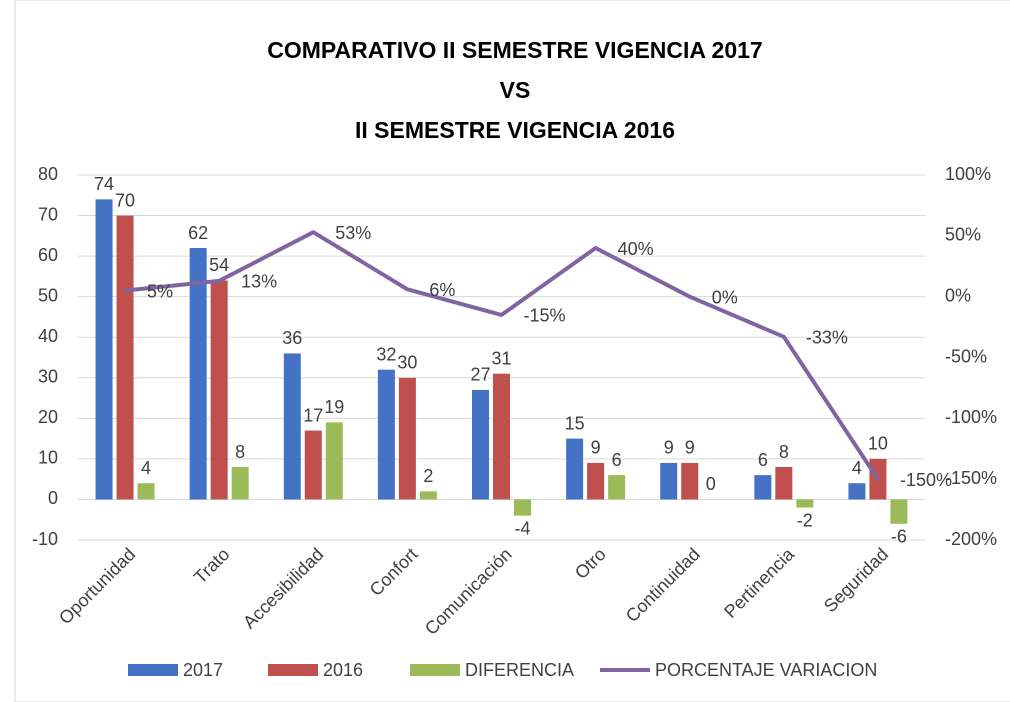 This screenshot has height=702, width=1010. I want to click on legend-label: DIFERENCIA, so click(519, 670).